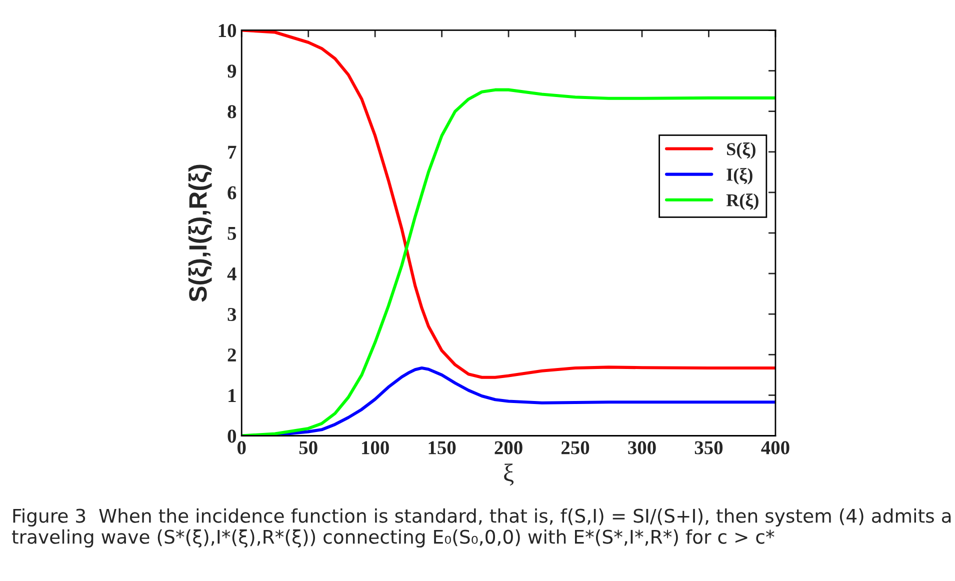  Describe the element at coordinates (232, 315) in the screenshot. I see `y-tick-label: 3` at that location.